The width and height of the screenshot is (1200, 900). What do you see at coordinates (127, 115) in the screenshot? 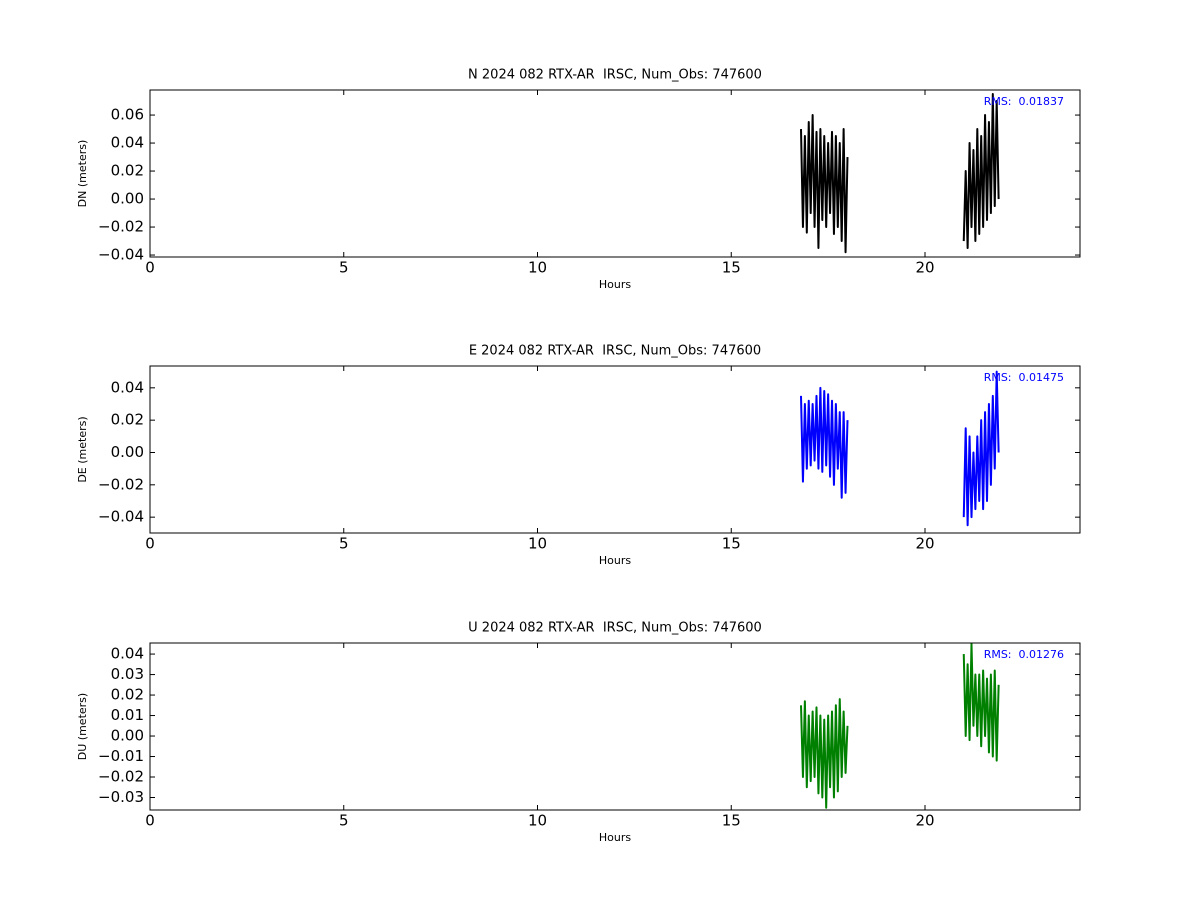
I see `y-tick-label: 0.06` at bounding box center [127, 115].